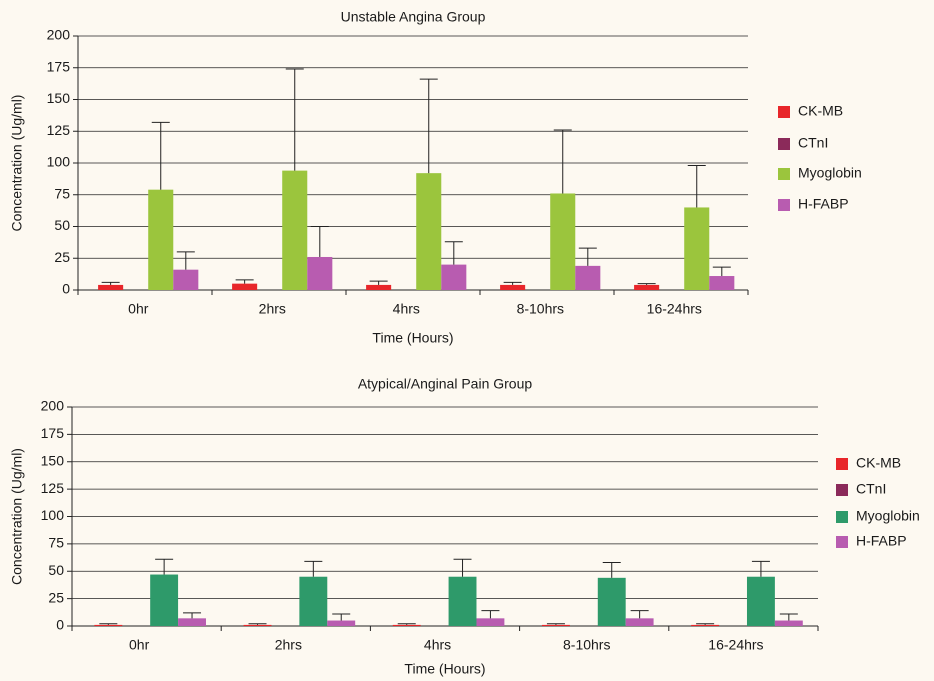  What do you see at coordinates (53, 433) in the screenshot?
I see `y-tick-label: 175` at bounding box center [53, 433].